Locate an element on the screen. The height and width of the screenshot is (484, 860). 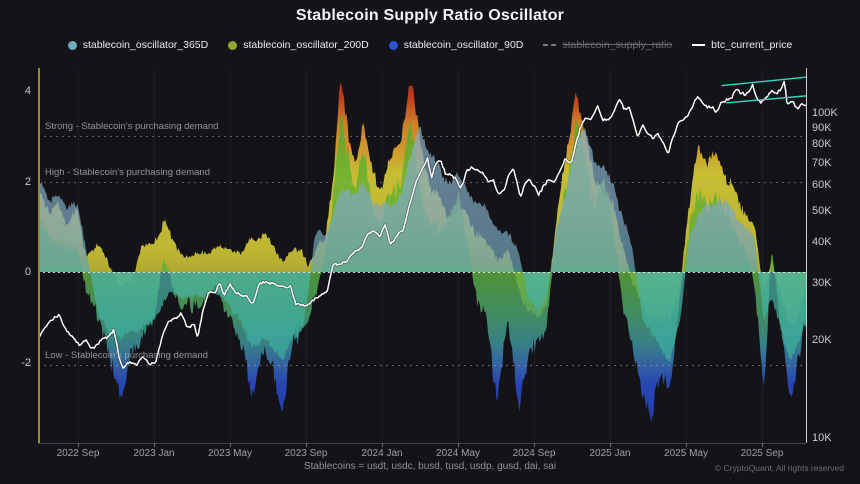
right-axis-tick-10K: 10K is located at coordinates (822, 438).